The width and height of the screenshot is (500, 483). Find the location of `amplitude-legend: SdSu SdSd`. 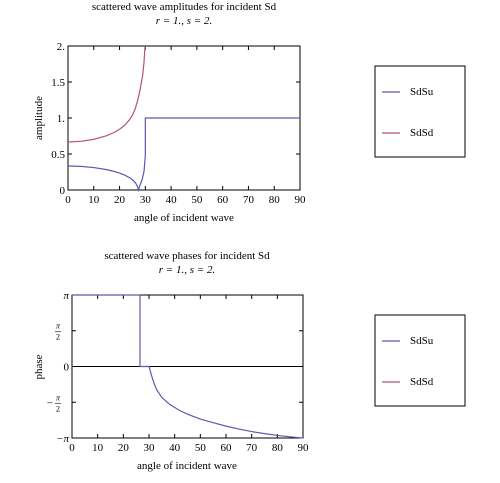

amplitude-legend: SdSu SdSd is located at coordinates (420, 111).